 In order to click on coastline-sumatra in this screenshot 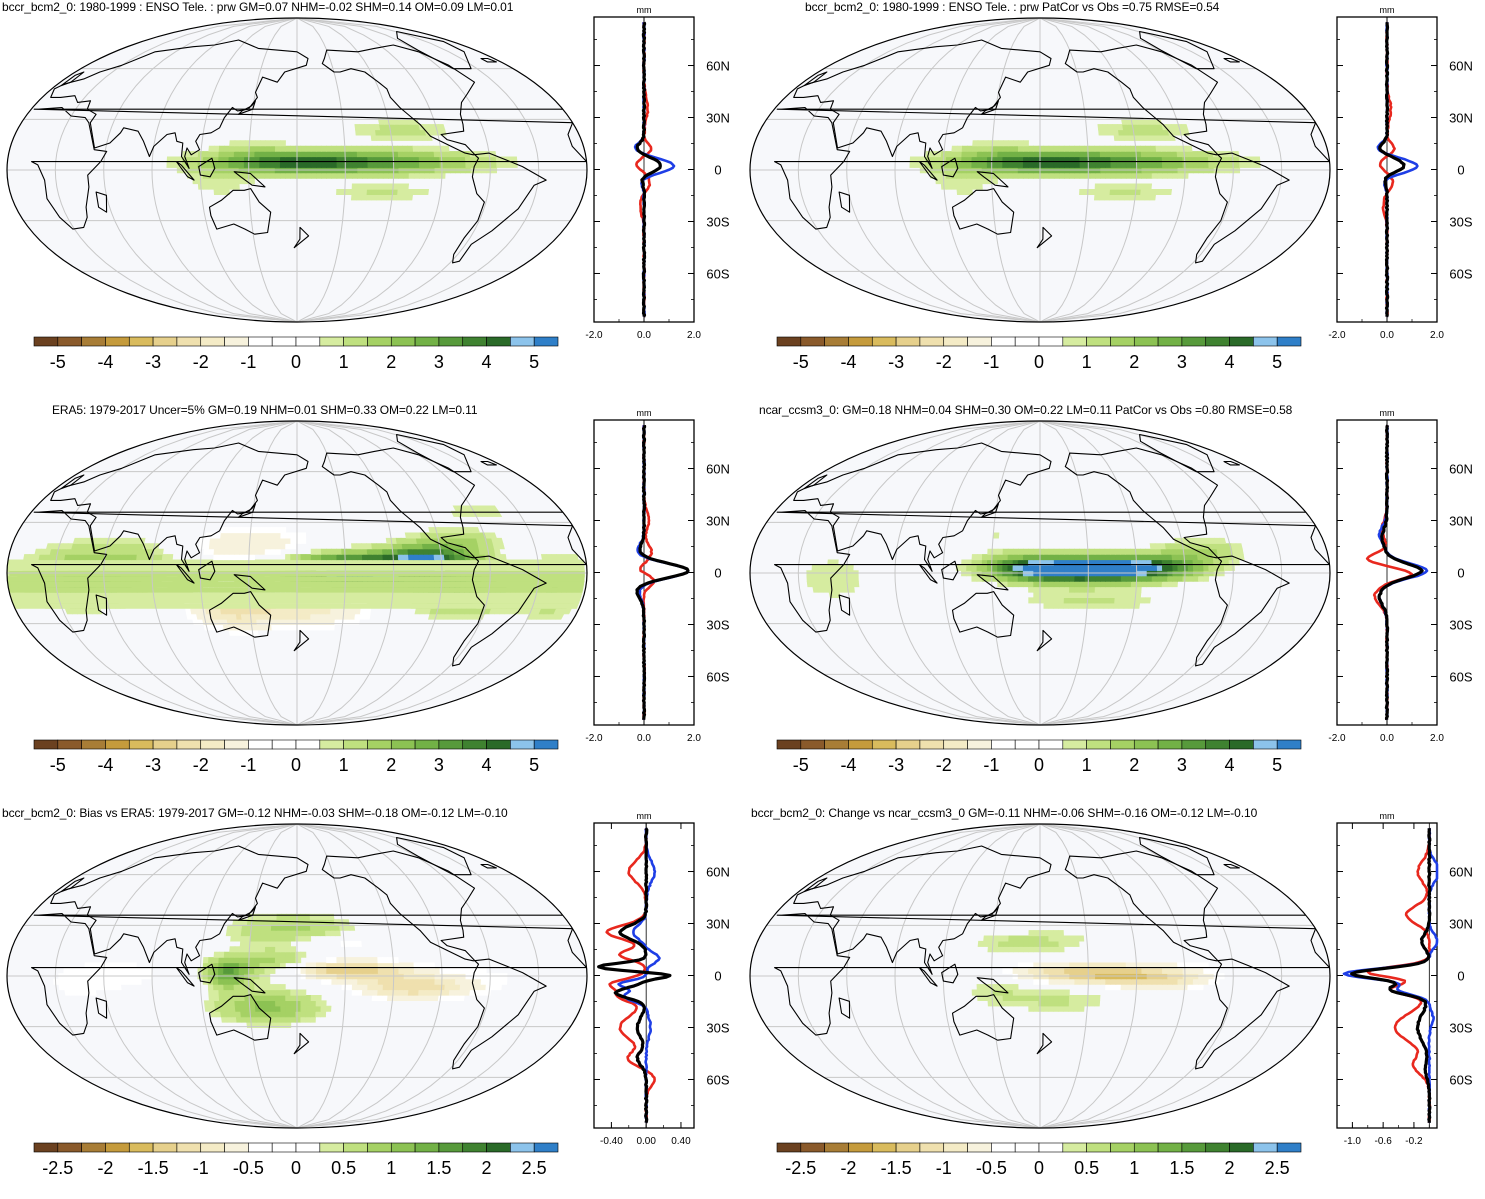, I will do `click(185, 977)`.